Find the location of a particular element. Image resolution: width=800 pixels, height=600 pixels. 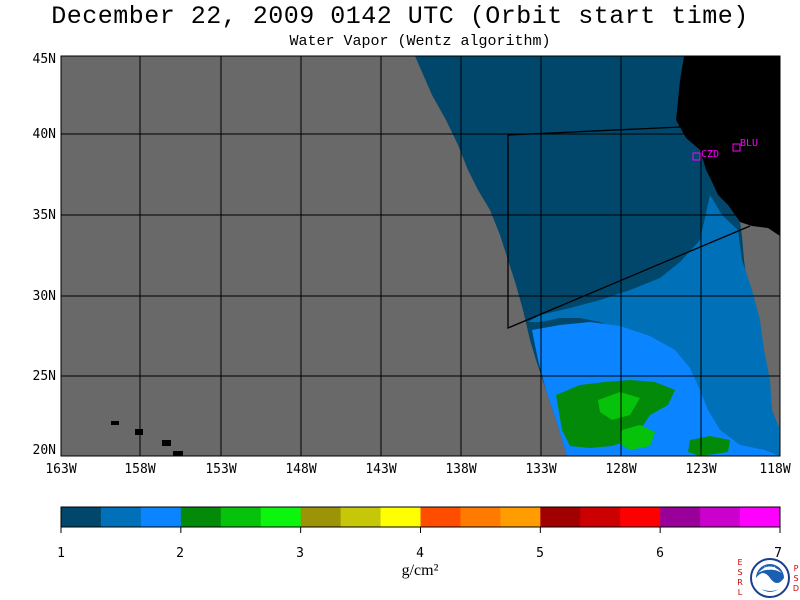

colorbar-tick-5: 5 is located at coordinates (540, 553).